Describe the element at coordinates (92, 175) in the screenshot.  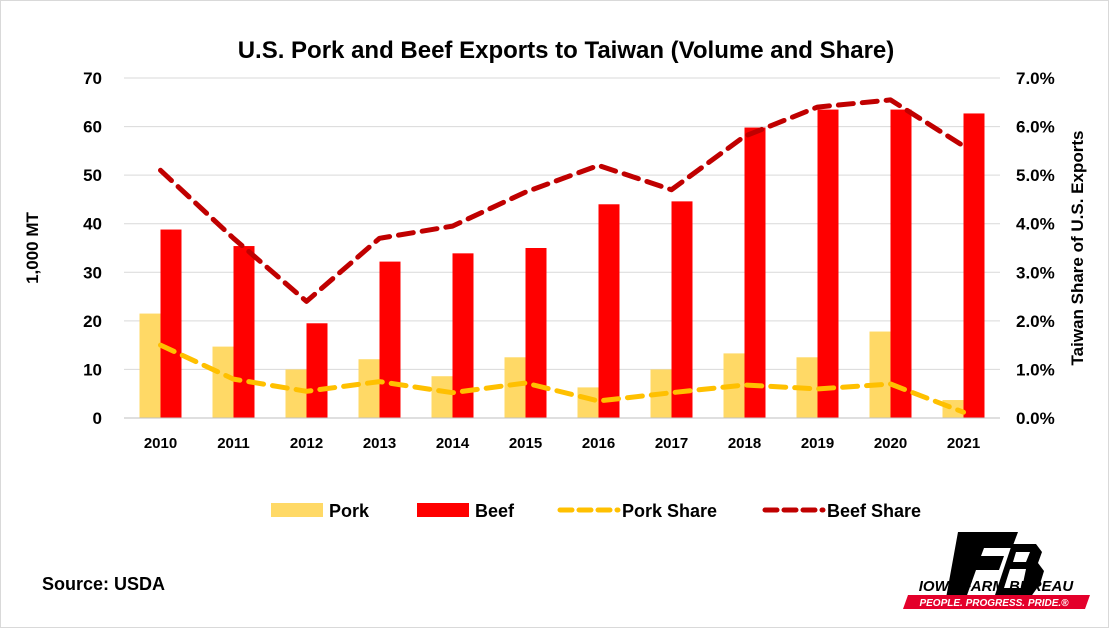
I see `y-tick-label: 50` at that location.